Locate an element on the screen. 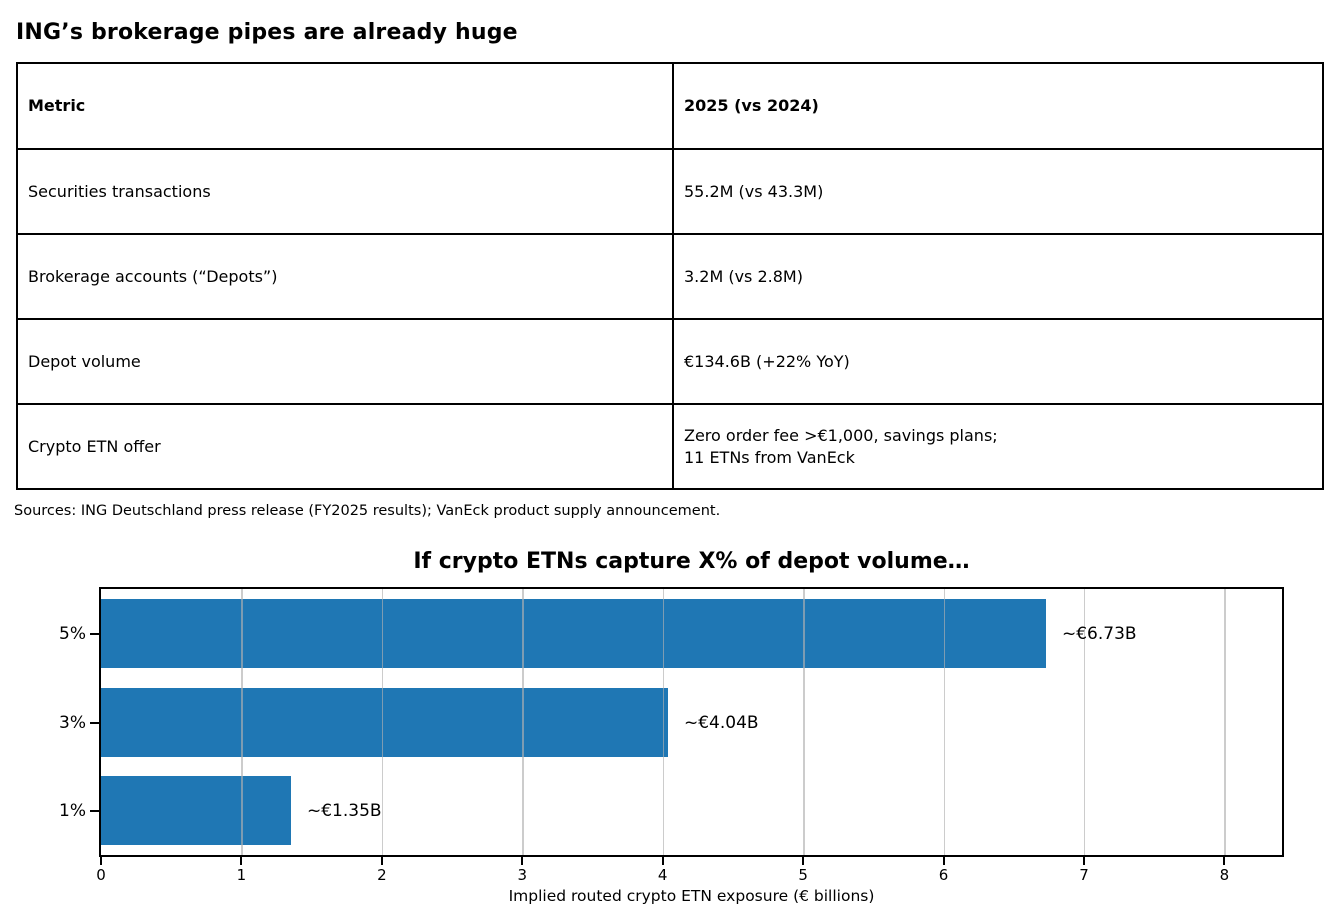  x-tick-label: 1 is located at coordinates (241, 875).